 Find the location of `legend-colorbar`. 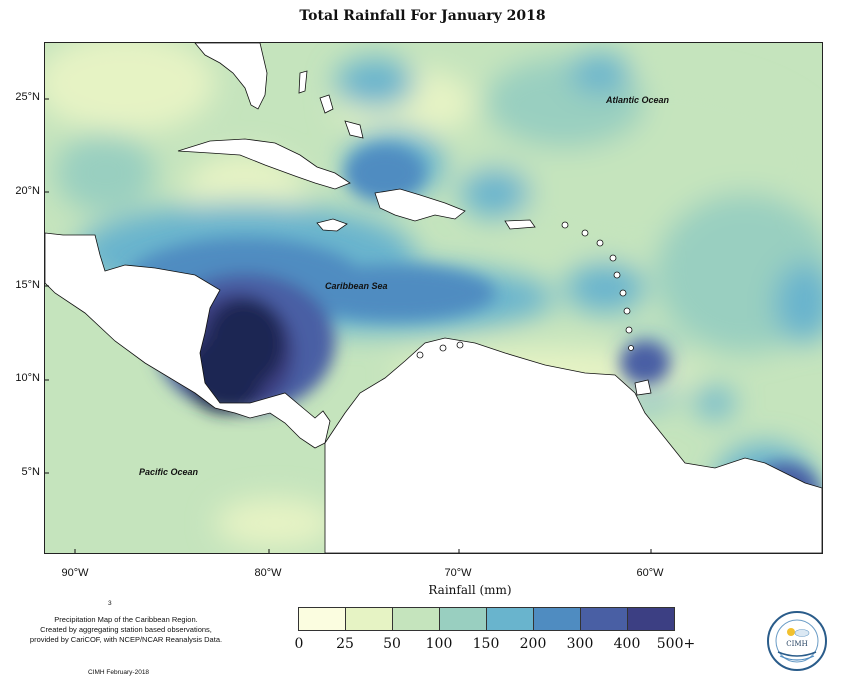

legend-colorbar is located at coordinates (486, 619).